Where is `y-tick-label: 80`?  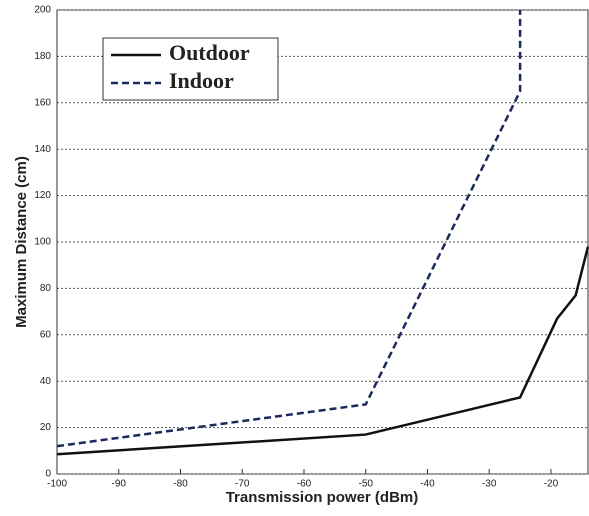
y-tick-label: 80 is located at coordinates (46, 288).